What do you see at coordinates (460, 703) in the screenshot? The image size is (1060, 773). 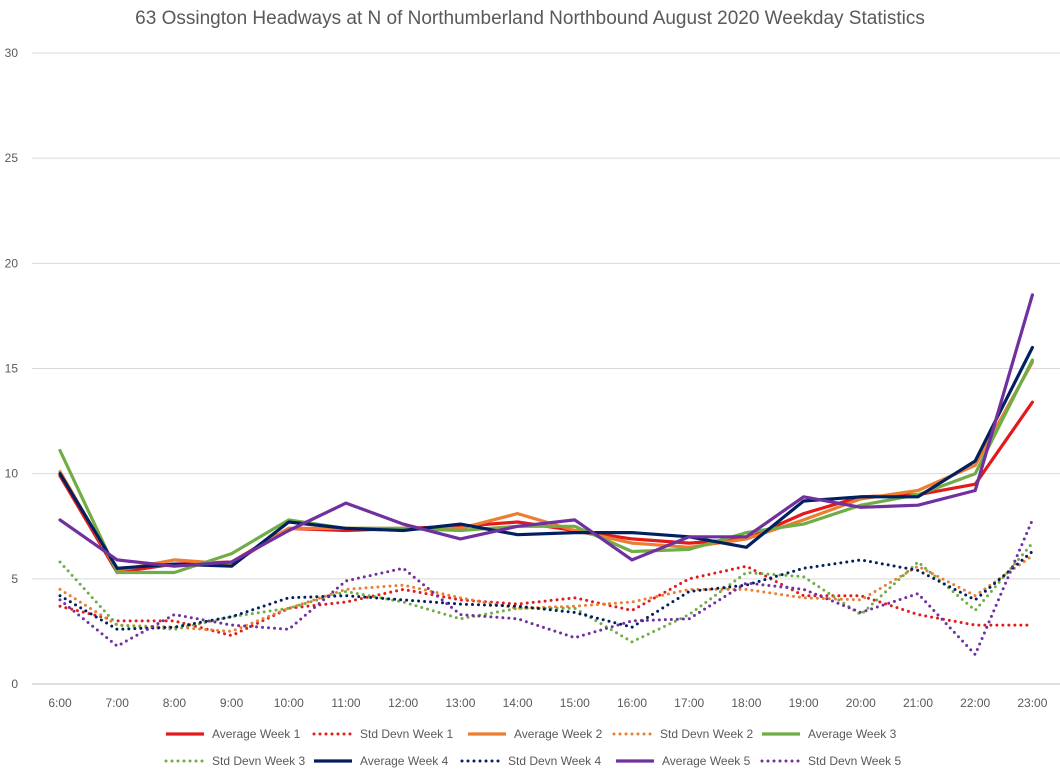 I see `x-tick-label: 13:00` at bounding box center [460, 703].